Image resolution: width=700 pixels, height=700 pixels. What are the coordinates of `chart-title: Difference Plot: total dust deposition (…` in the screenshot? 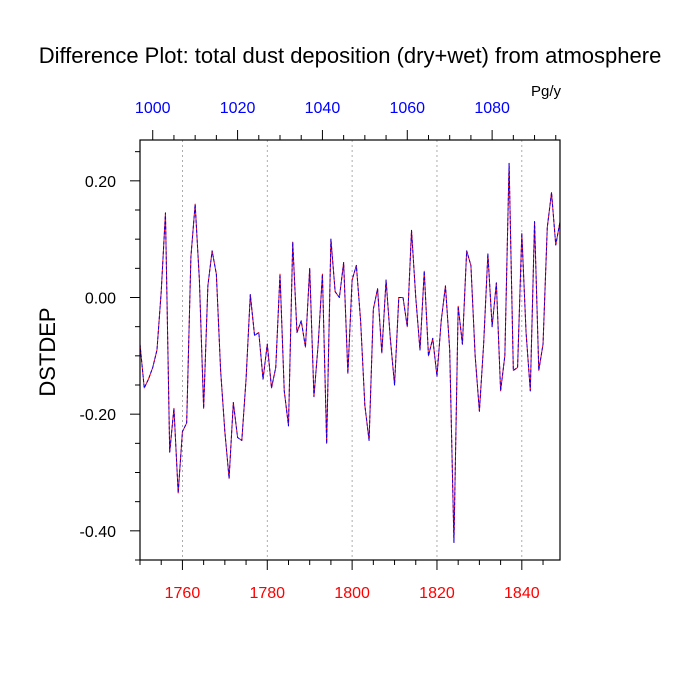 It's located at (350, 55).